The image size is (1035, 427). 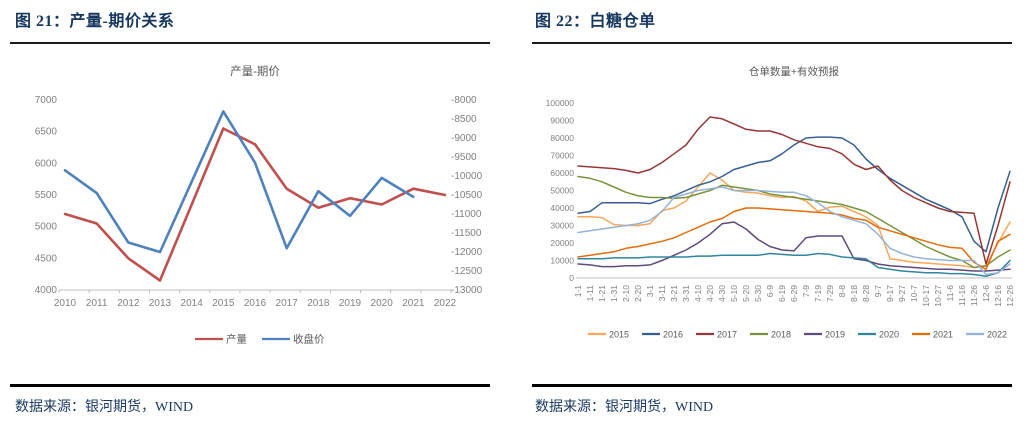 What do you see at coordinates (698, 293) in the screenshot?
I see `x-axis-label: 4-10` at bounding box center [698, 293].